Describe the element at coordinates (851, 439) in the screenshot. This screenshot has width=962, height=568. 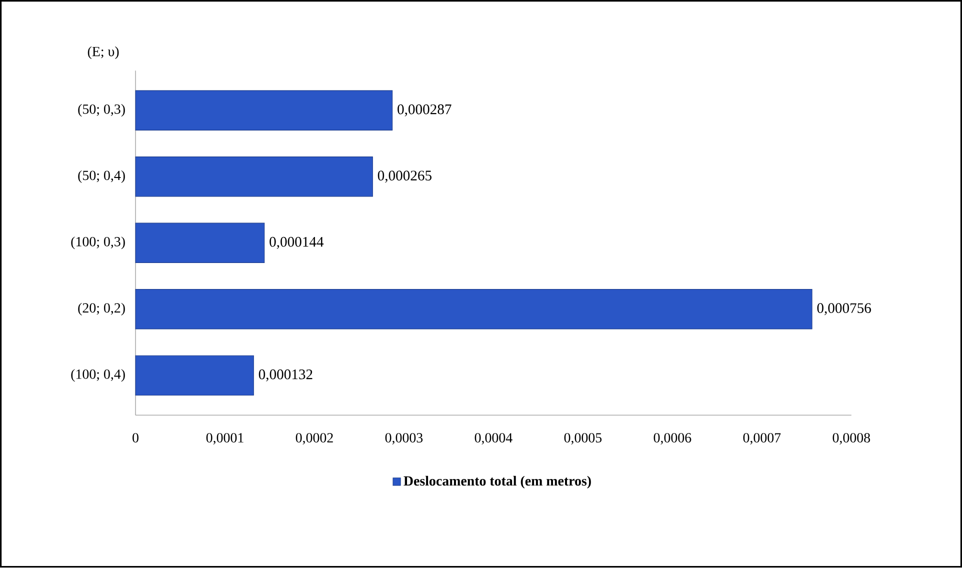
I see `x-tick-label: 0,0008` at that location.